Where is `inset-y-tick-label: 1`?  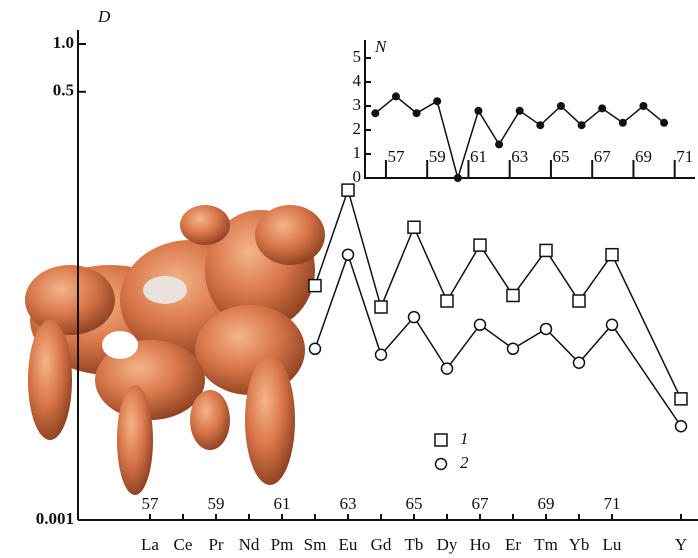
inset-y-tick-label: 1 is located at coordinates (357, 152).